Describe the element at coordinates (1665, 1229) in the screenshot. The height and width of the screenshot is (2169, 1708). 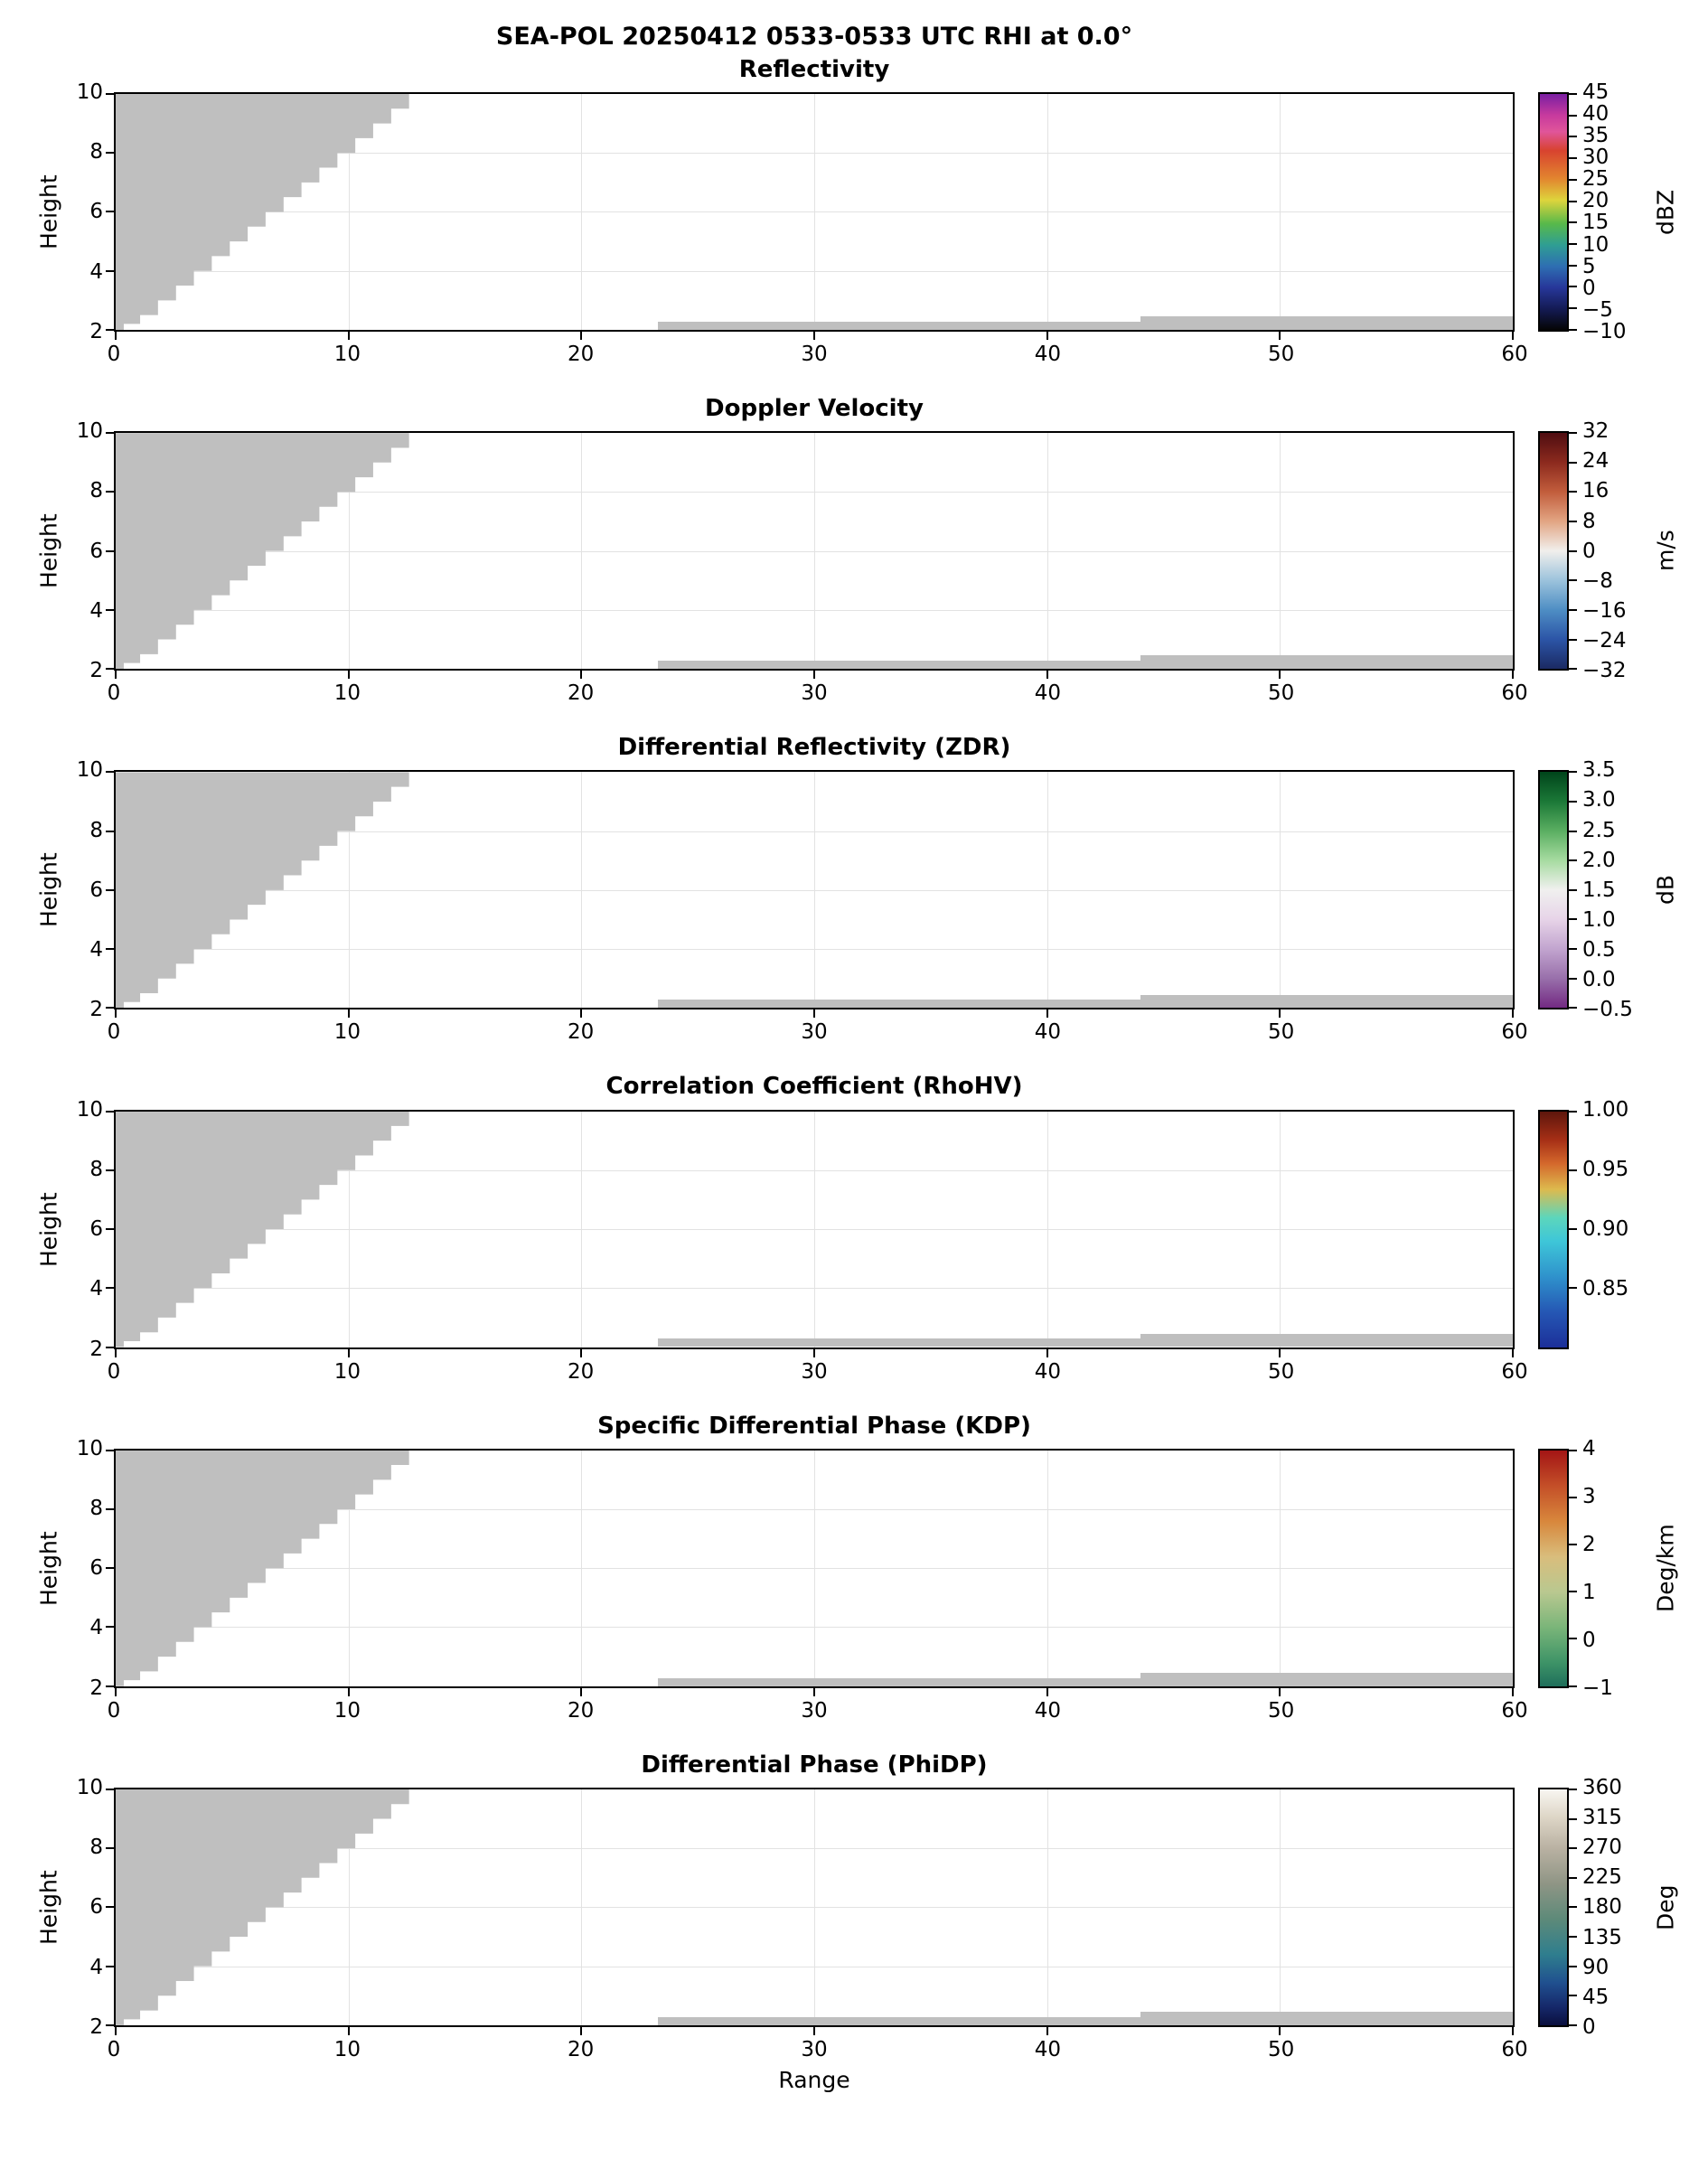
I see `colorbar-unit-label` at that location.